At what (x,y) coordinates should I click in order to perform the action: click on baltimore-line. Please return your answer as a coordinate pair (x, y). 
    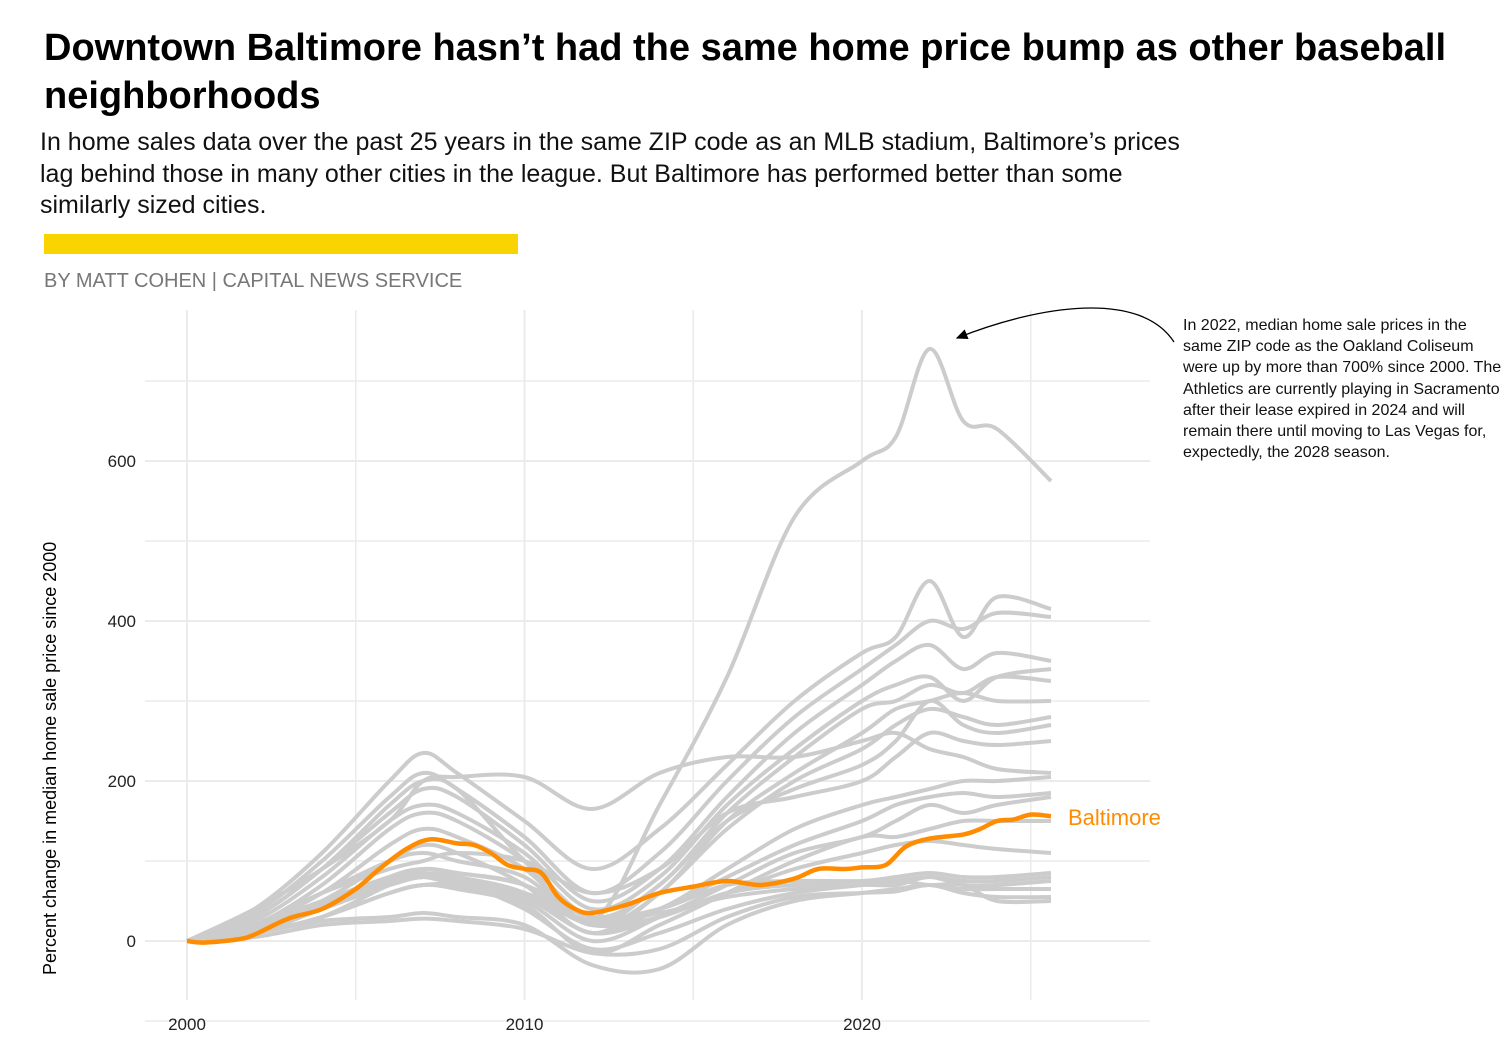
    Looking at the image, I should click on (619, 878).